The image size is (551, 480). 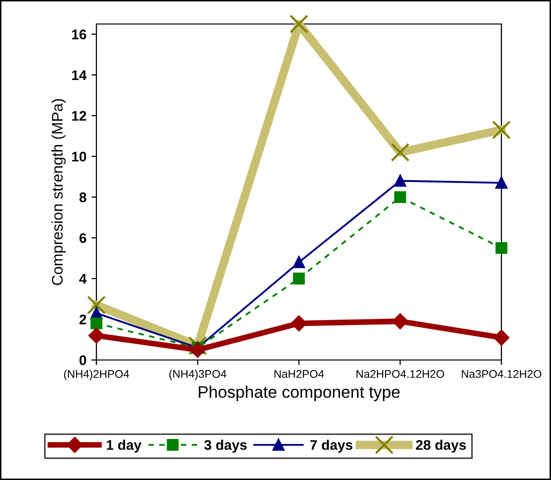 What do you see at coordinates (79, 157) in the screenshot?
I see `y-tick-label: 10` at bounding box center [79, 157].